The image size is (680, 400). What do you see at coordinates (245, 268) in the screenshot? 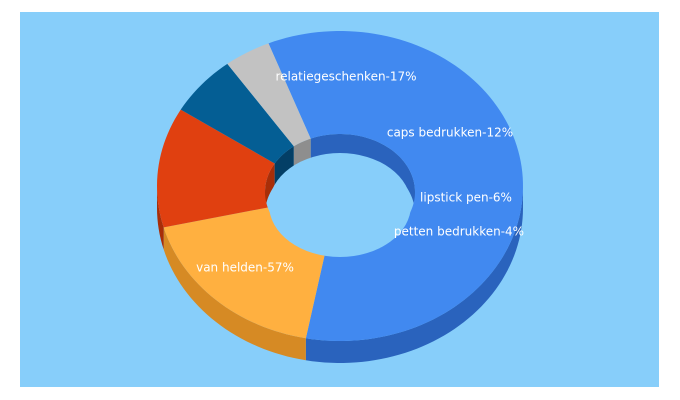
I see `slice-label-van-helden: van helden-57%` at bounding box center [245, 268].